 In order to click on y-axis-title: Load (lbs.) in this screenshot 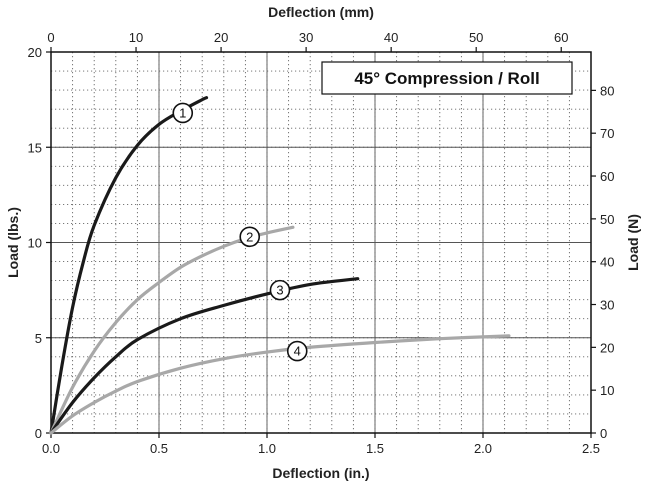, I will do `click(13, 242)`.